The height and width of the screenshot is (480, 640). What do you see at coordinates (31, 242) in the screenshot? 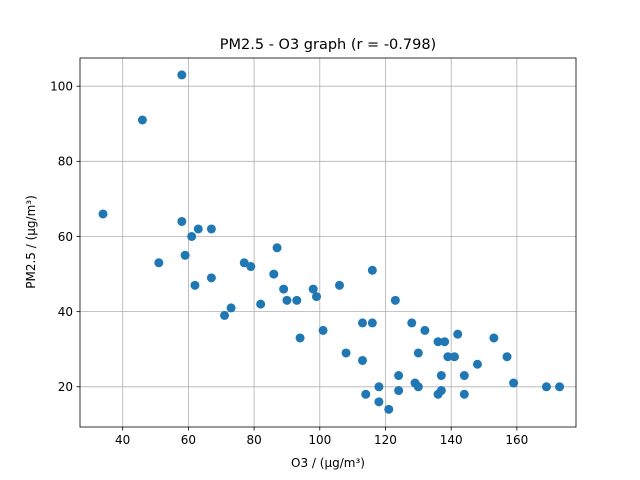
I see `y-axis-label: PM2.5 / (μg/m³)` at bounding box center [31, 242].